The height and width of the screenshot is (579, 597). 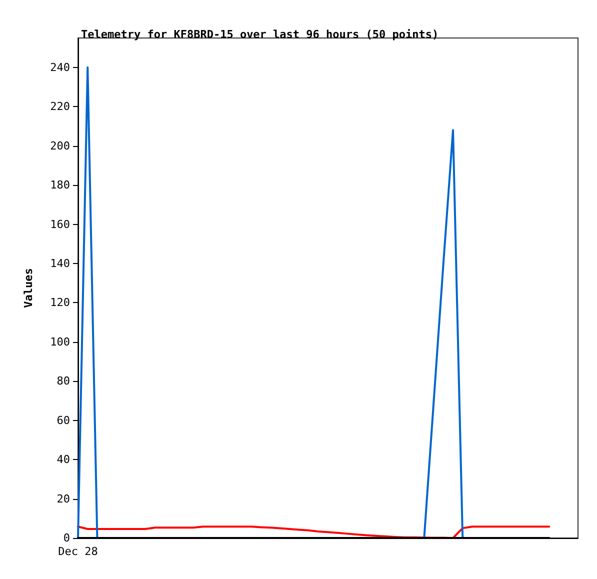 I want to click on y-tick-label: 140, so click(x=60, y=263).